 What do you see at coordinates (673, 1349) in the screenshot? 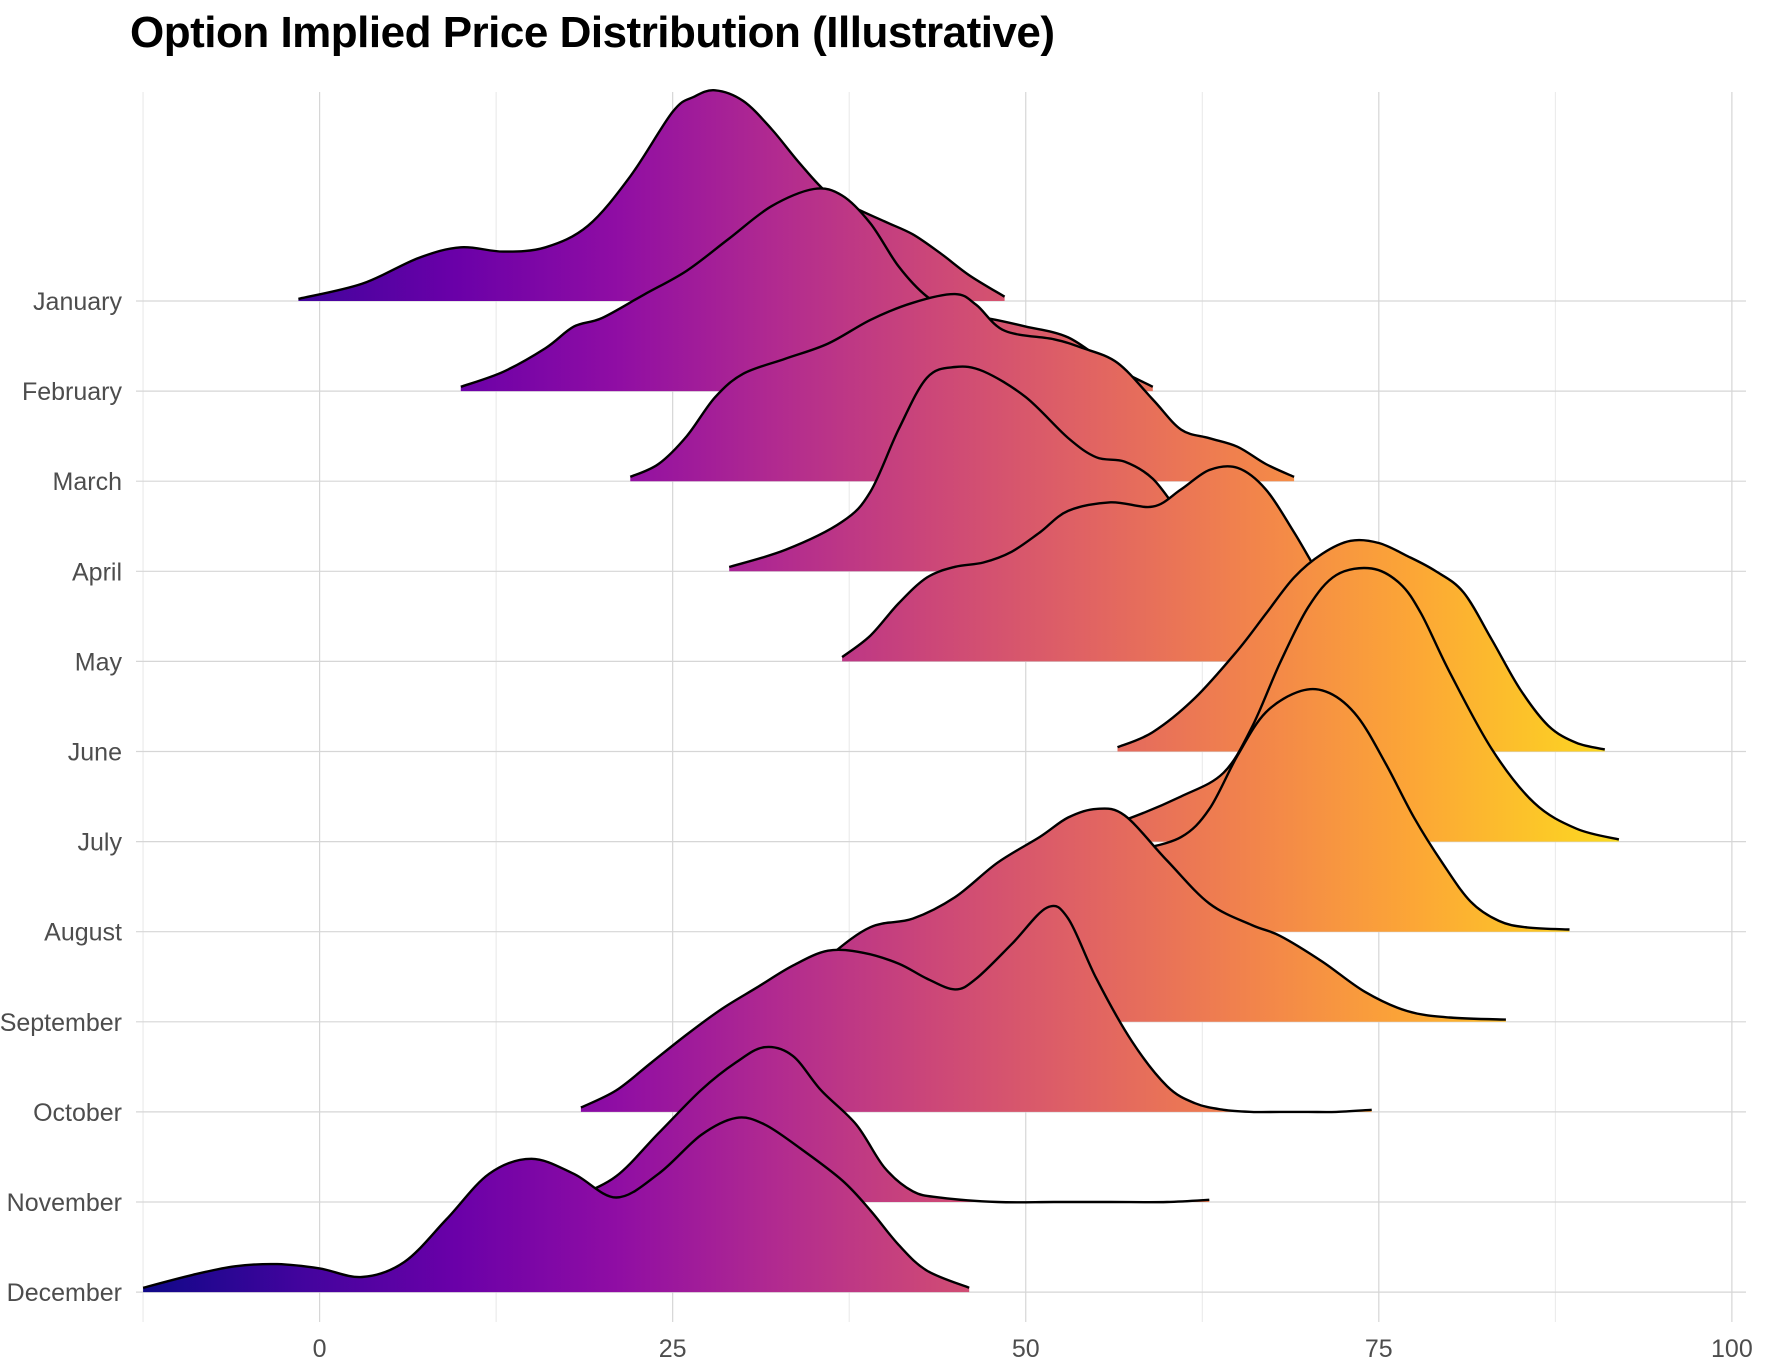
I see `x-tick-label: 25` at bounding box center [673, 1349].